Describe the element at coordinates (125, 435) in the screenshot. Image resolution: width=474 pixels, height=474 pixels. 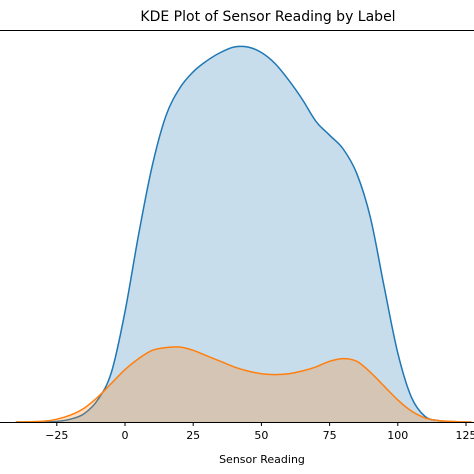
I see `x-tick-label: 0` at that location.